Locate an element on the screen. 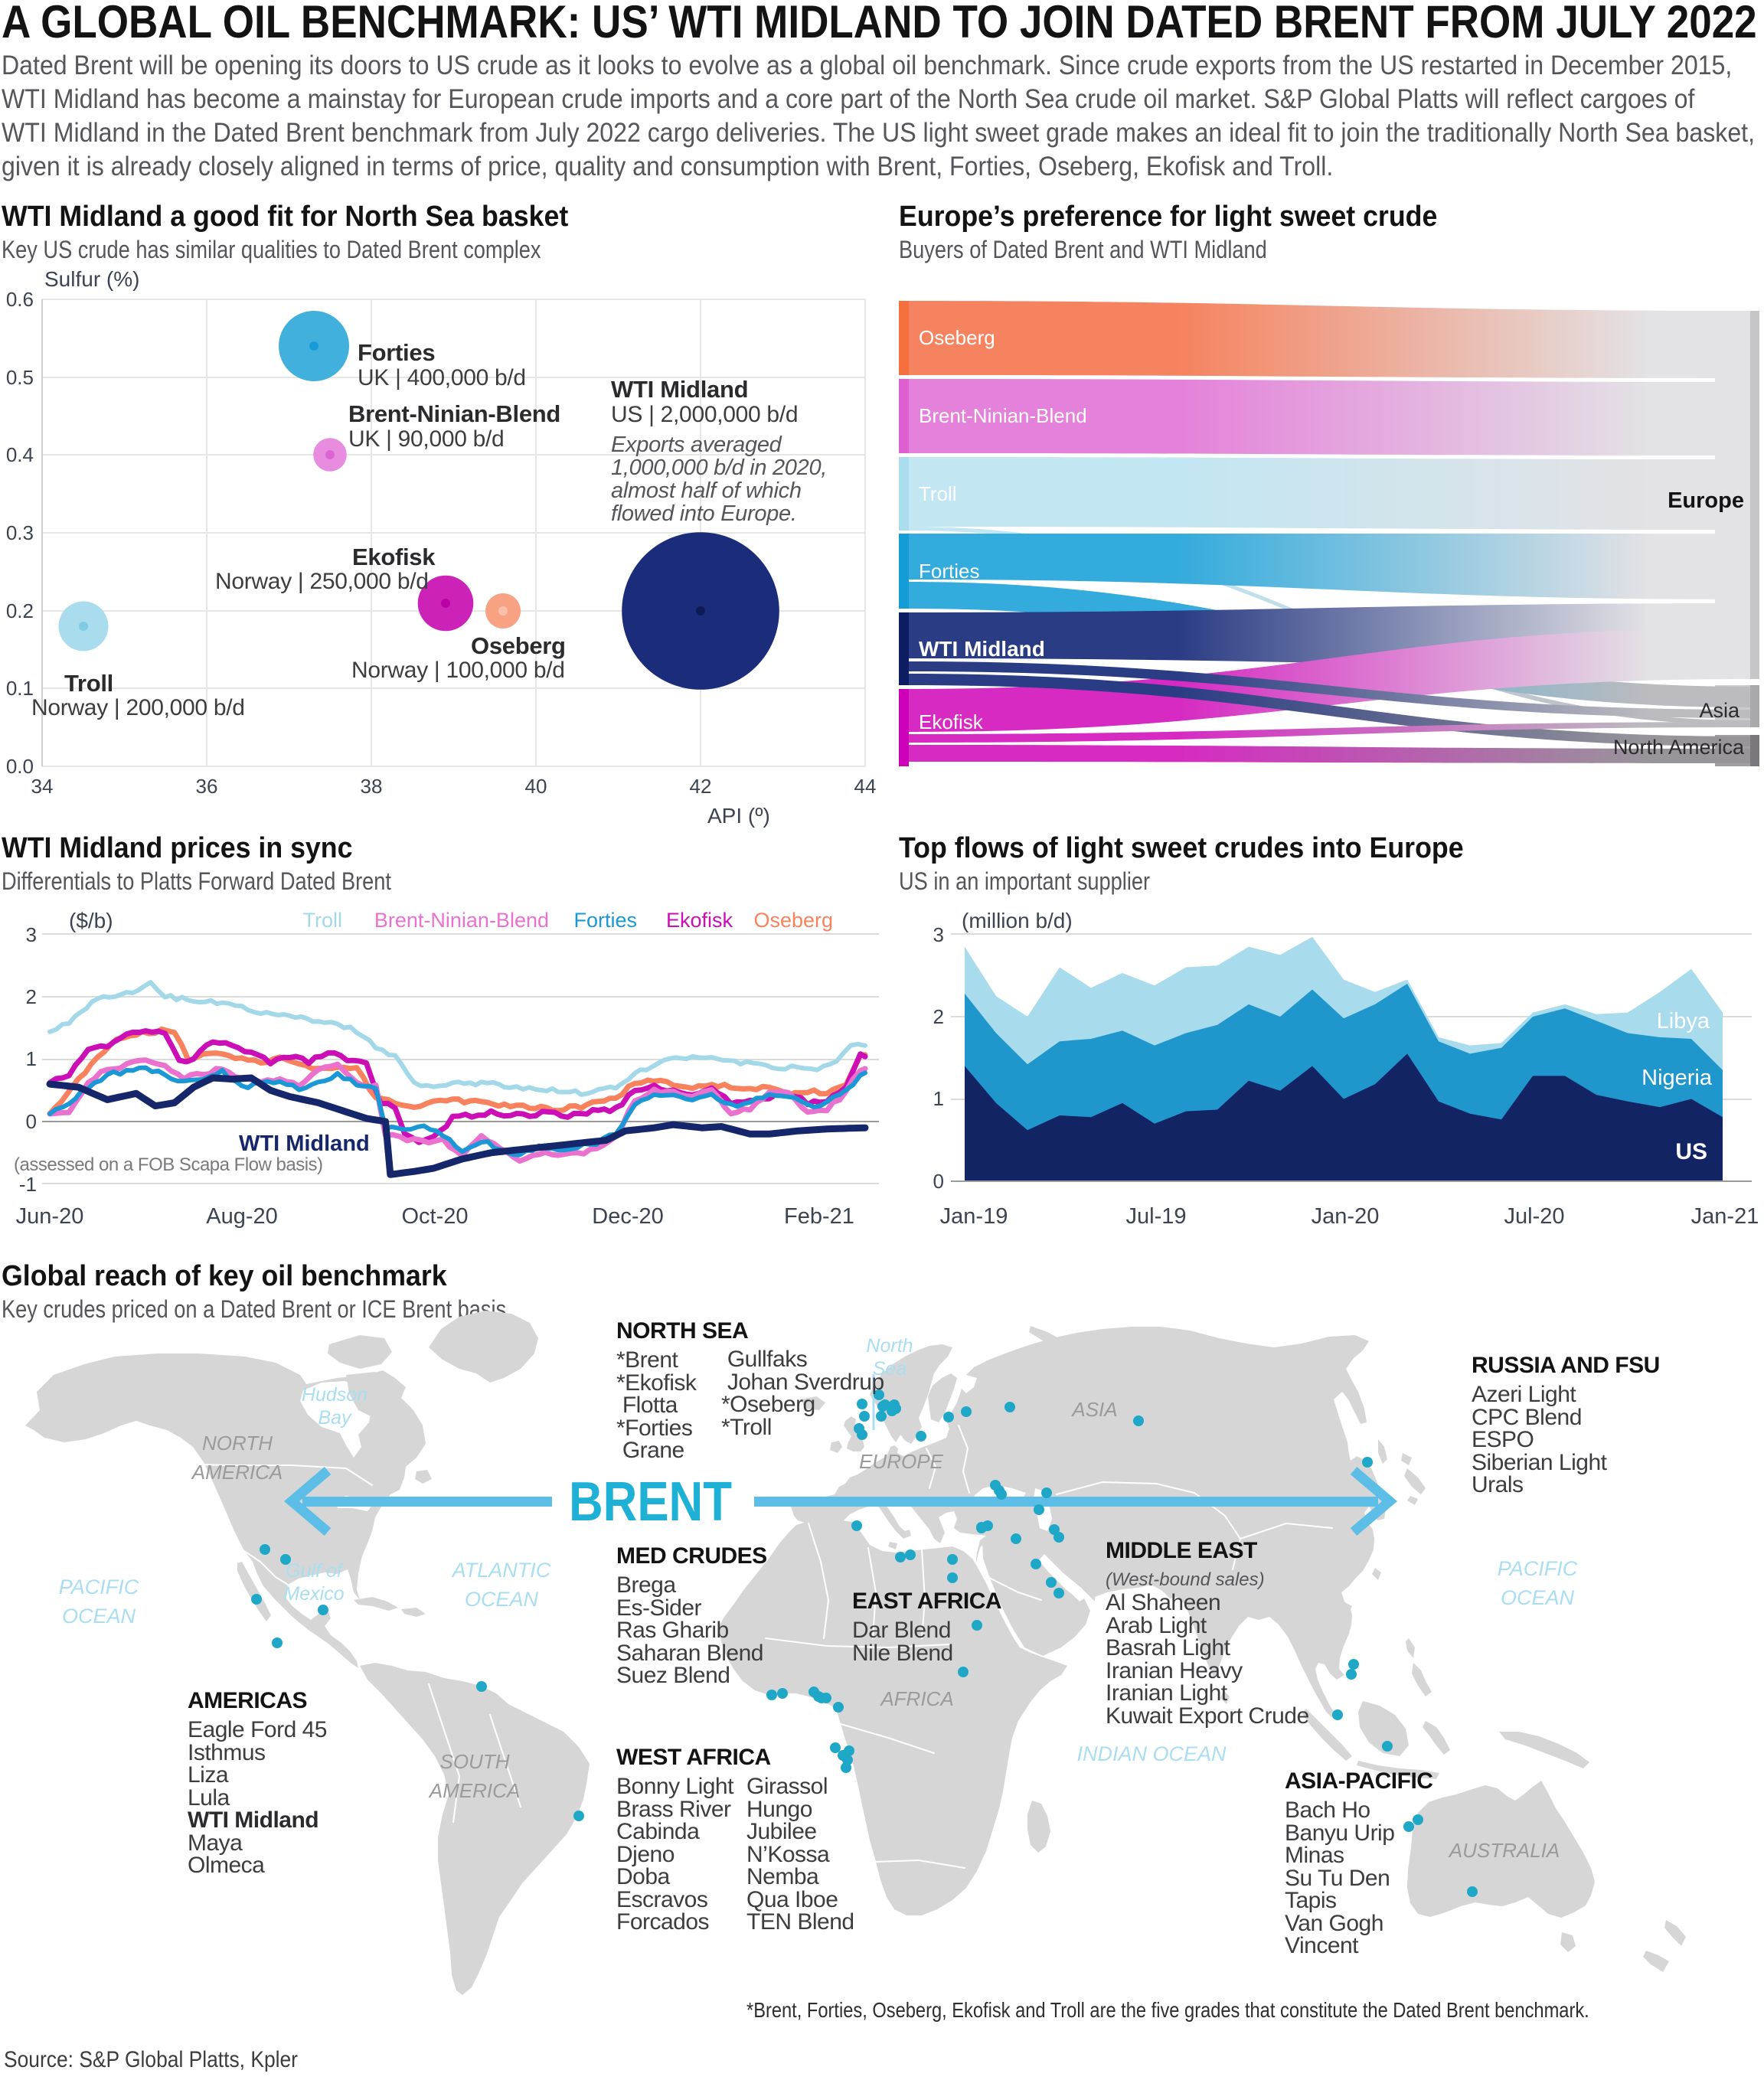  svg-text: AUSTRALIA is located at coordinates (1504, 1850).